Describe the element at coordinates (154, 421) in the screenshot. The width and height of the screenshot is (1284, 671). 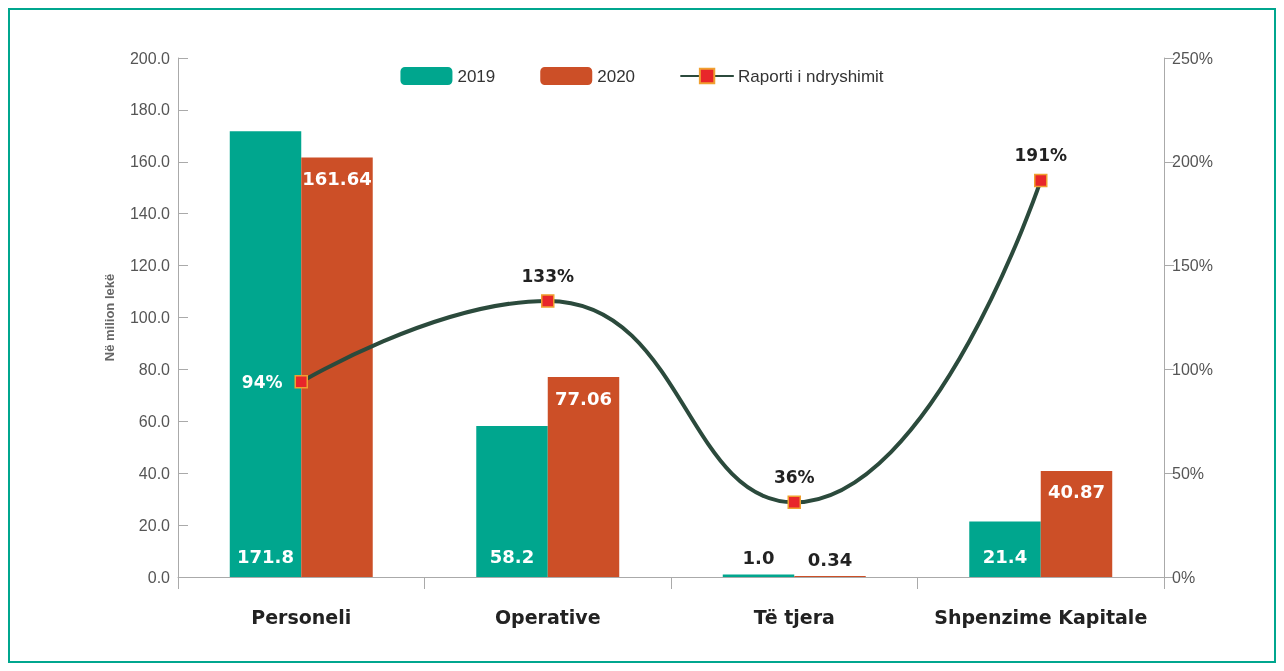
I see `y-tick-label: 60.0` at that location.